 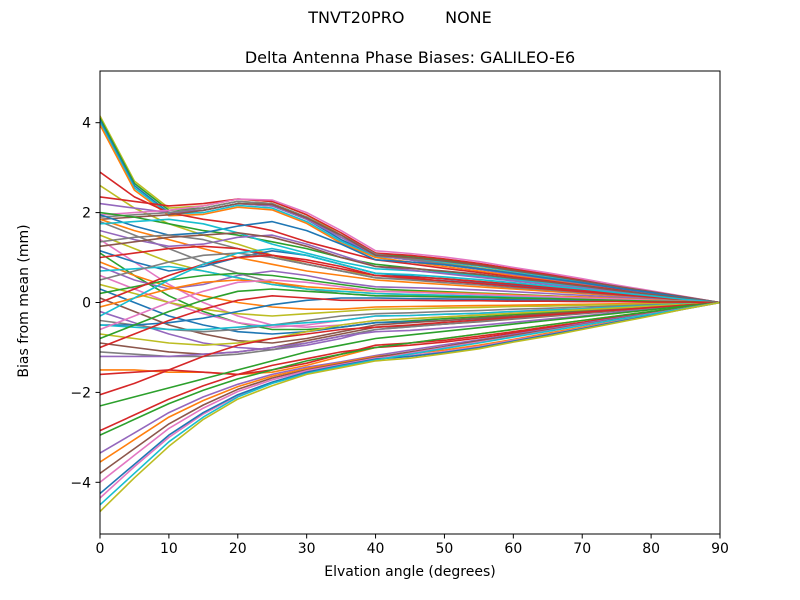 What do you see at coordinates (376, 549) in the screenshot?
I see `x-tick-label: 40` at bounding box center [376, 549].